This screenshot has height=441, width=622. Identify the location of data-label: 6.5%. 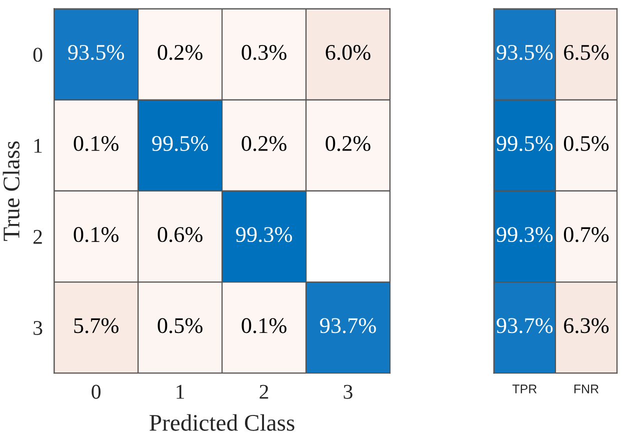
(586, 52).